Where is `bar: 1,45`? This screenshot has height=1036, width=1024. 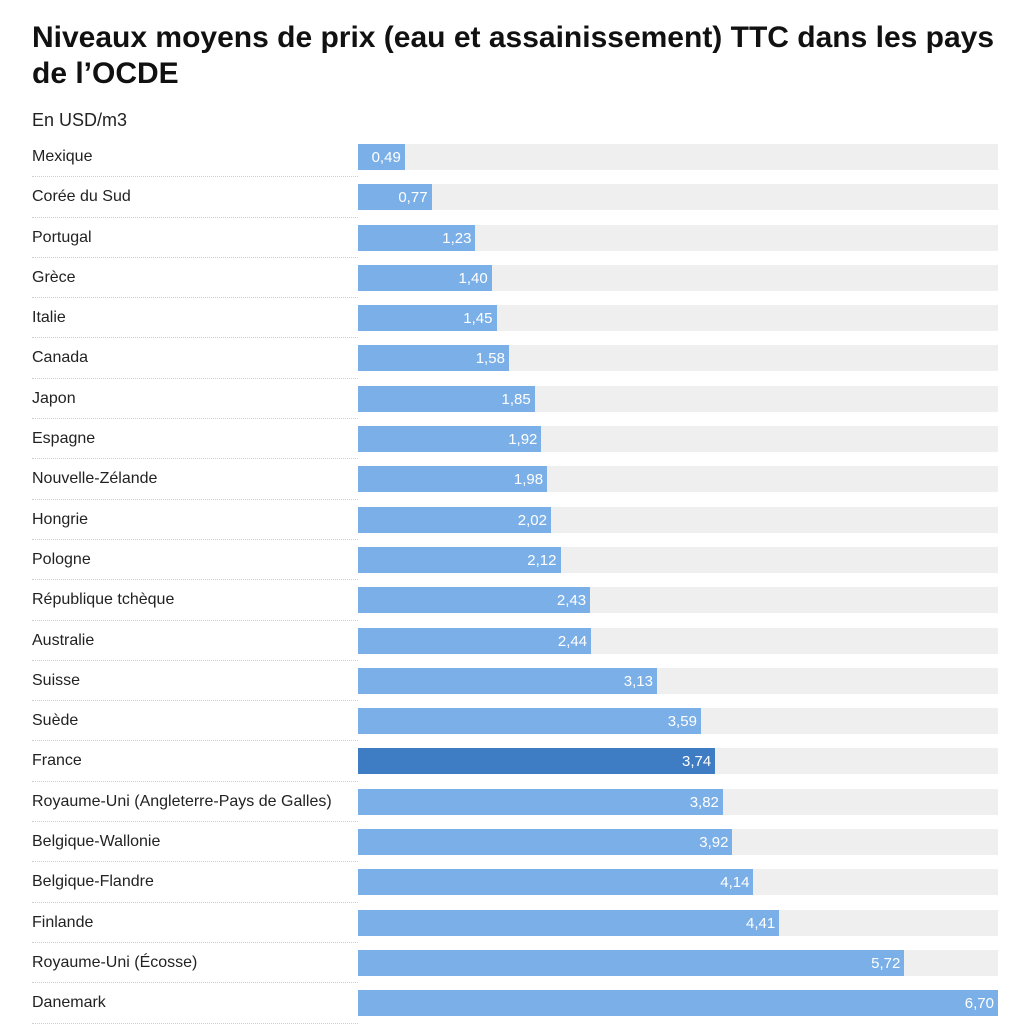
bar: 1,45 is located at coordinates (427, 318).